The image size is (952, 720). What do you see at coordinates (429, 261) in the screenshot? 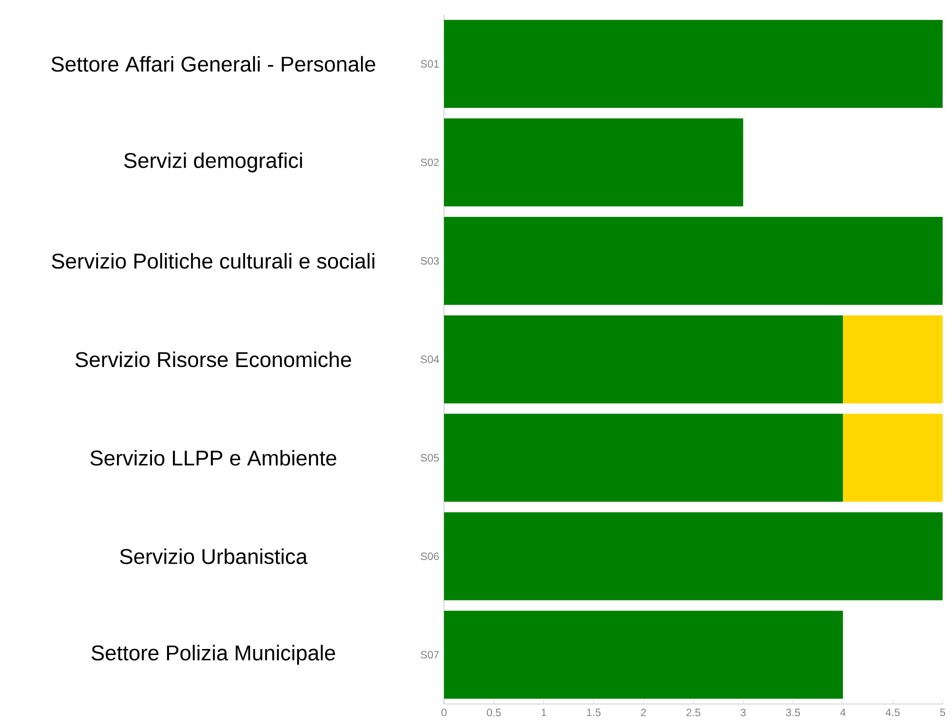
I see `y-tick-label: S03` at bounding box center [429, 261].